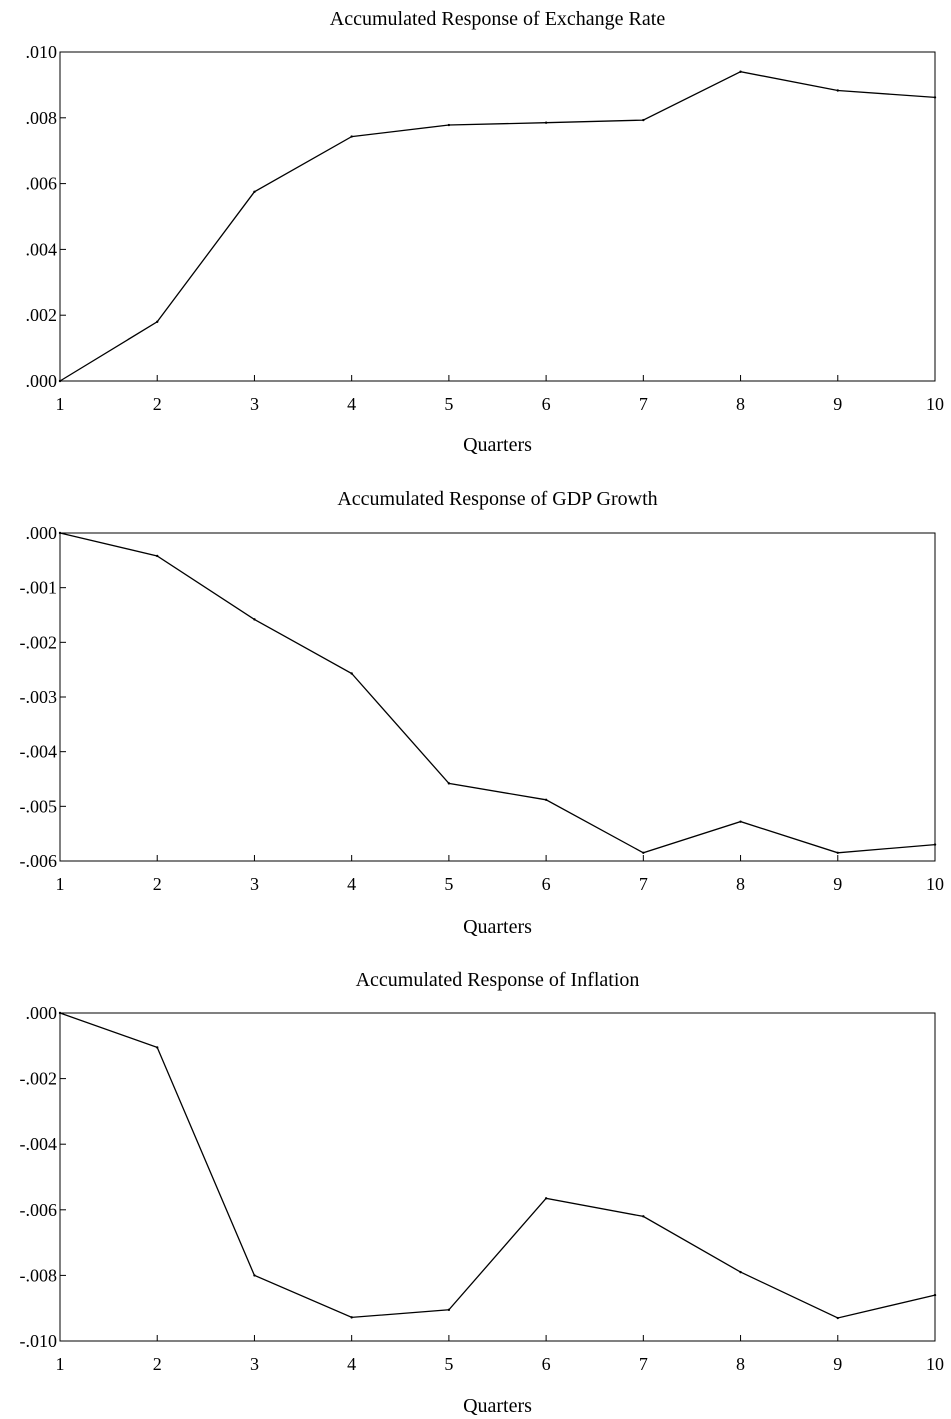 The width and height of the screenshot is (951, 1419). I want to click on y-tick-label: -.005, so click(39, 806).